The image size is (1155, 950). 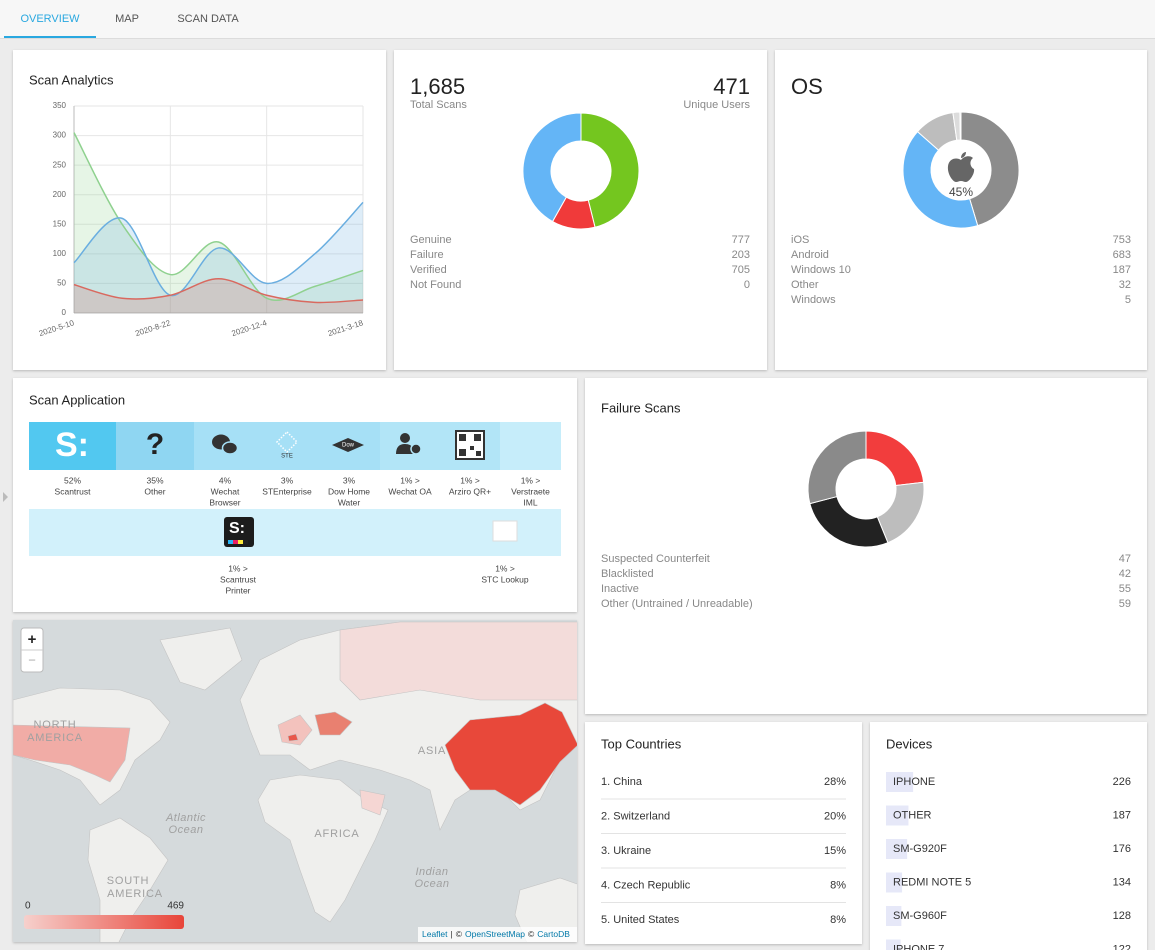 I want to click on bar-value: 226, so click(x=1122, y=782).